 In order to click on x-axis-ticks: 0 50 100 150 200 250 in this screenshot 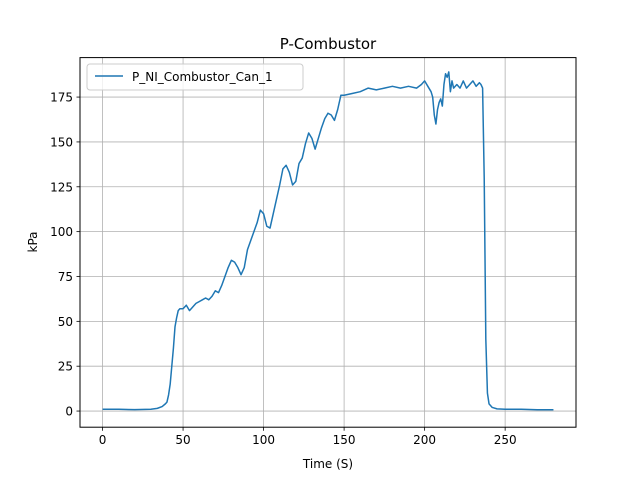, I will do `click(308, 437)`.